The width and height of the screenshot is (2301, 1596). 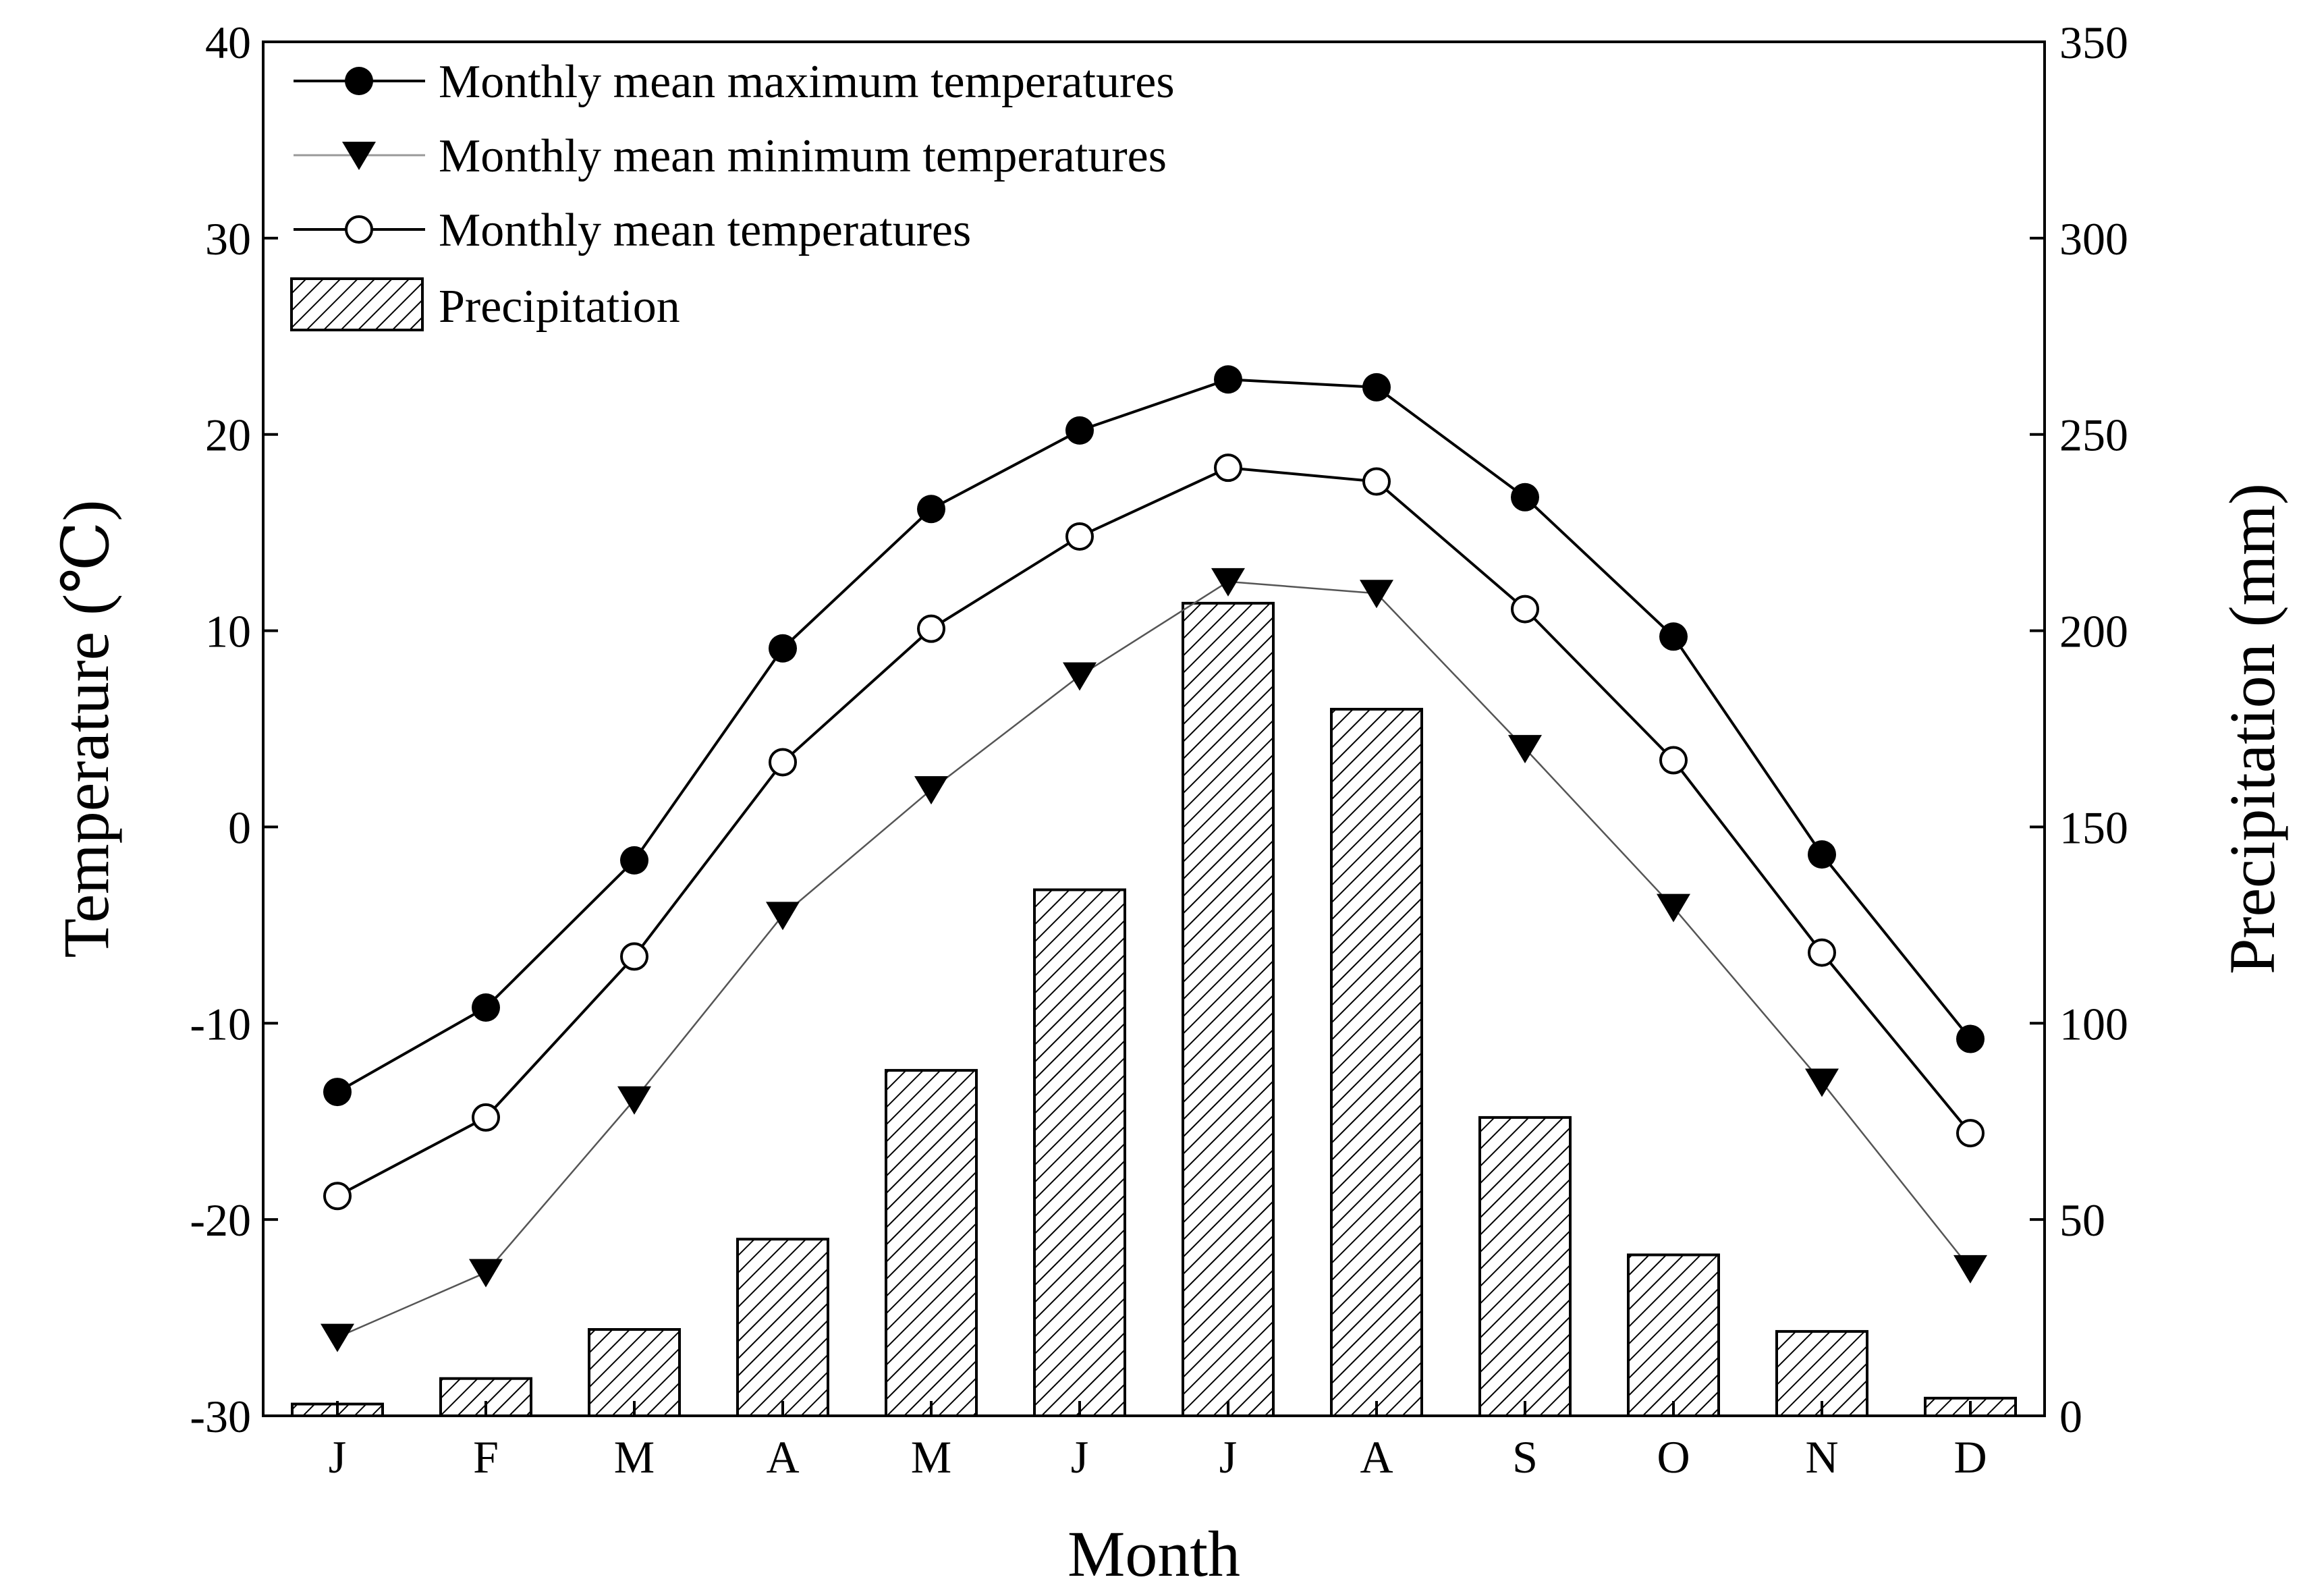 What do you see at coordinates (2070, 1416) in the screenshot?
I see `right-tick-label: 0` at bounding box center [2070, 1416].